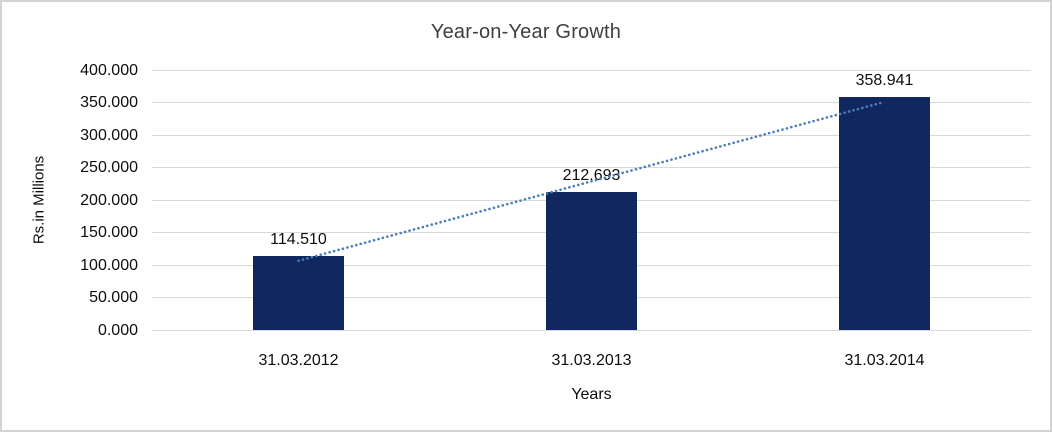 The height and width of the screenshot is (432, 1052). What do you see at coordinates (109, 70) in the screenshot?
I see `y-tick-label: 400.000` at bounding box center [109, 70].